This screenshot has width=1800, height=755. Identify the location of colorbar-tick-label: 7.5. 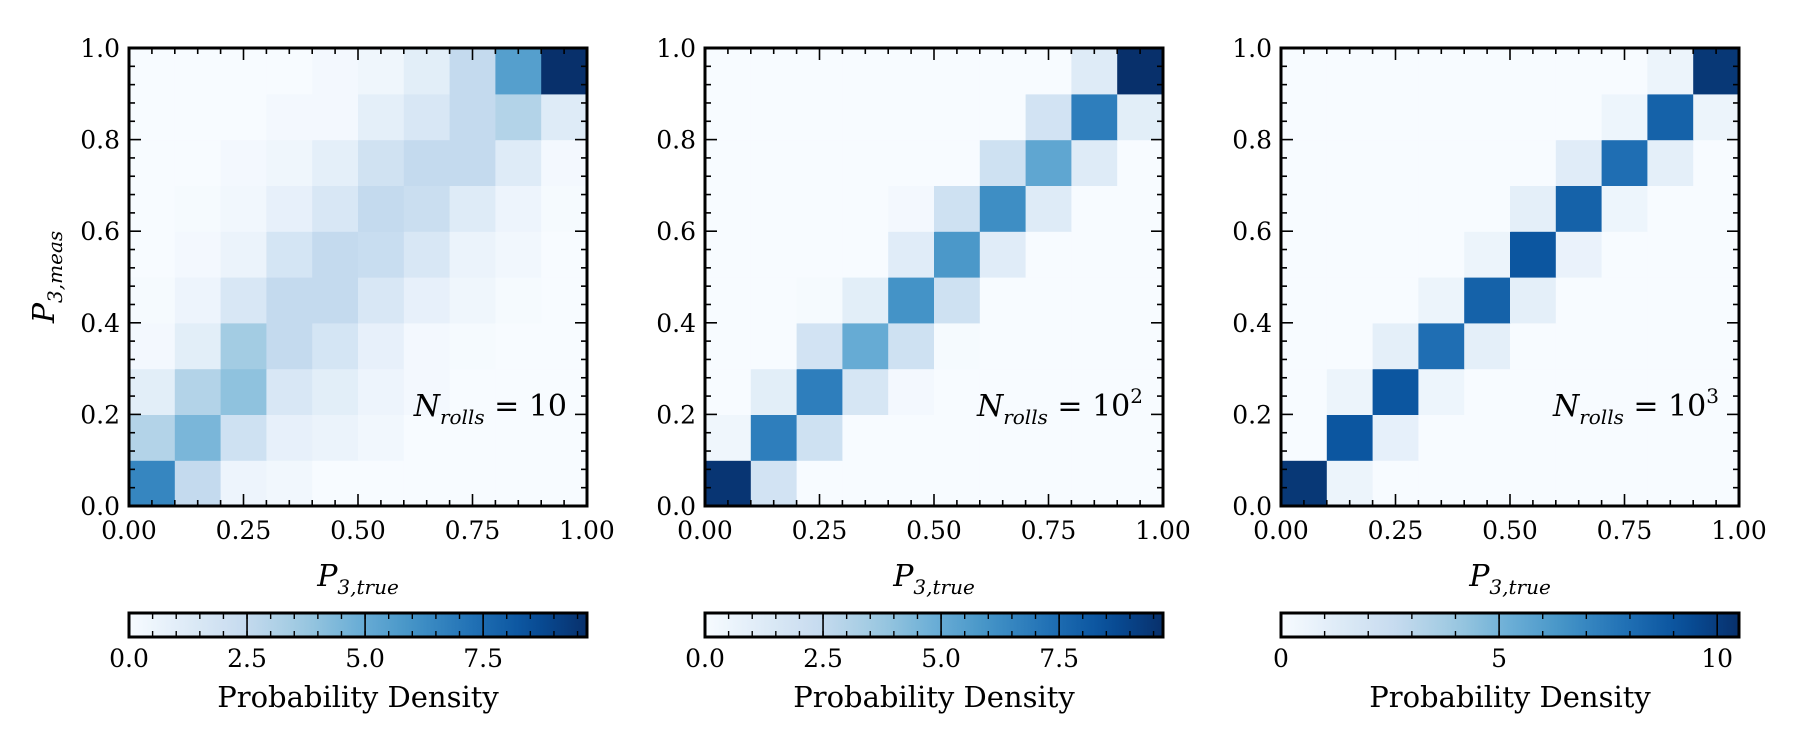
(1059, 658).